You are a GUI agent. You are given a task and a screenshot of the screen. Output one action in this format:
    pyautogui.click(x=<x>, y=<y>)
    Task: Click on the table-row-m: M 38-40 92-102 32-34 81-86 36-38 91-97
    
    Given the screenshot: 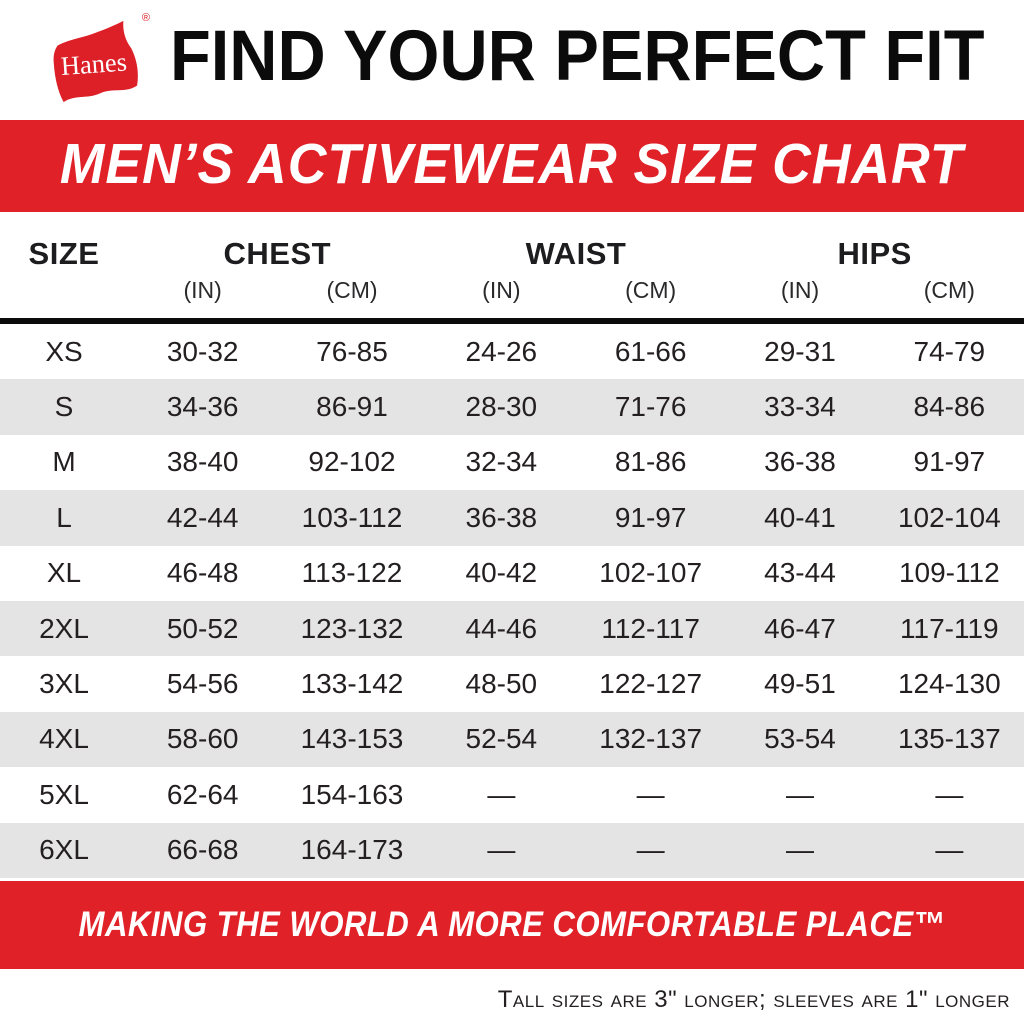 What is the action you would take?
    pyautogui.click(x=512, y=462)
    